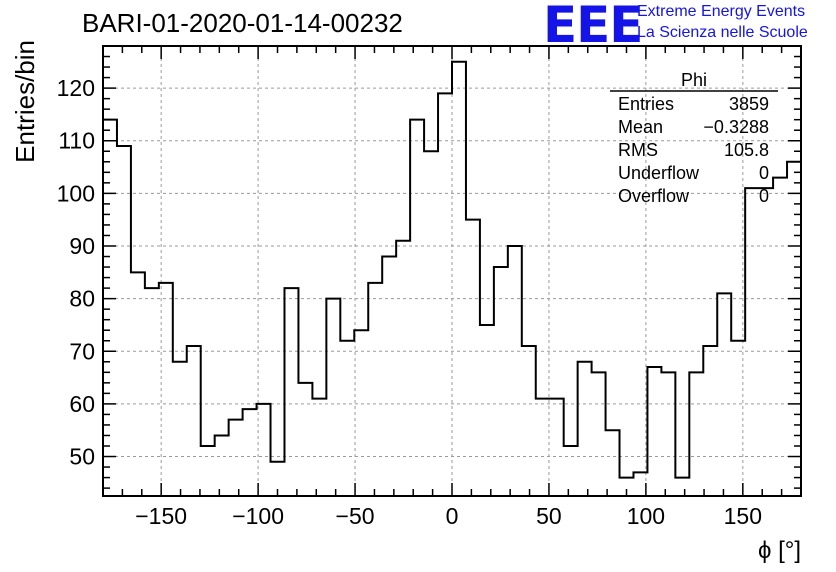 This screenshot has height=572, width=836. What do you see at coordinates (646, 516) in the screenshot?
I see `x-tick-label: 100` at bounding box center [646, 516].